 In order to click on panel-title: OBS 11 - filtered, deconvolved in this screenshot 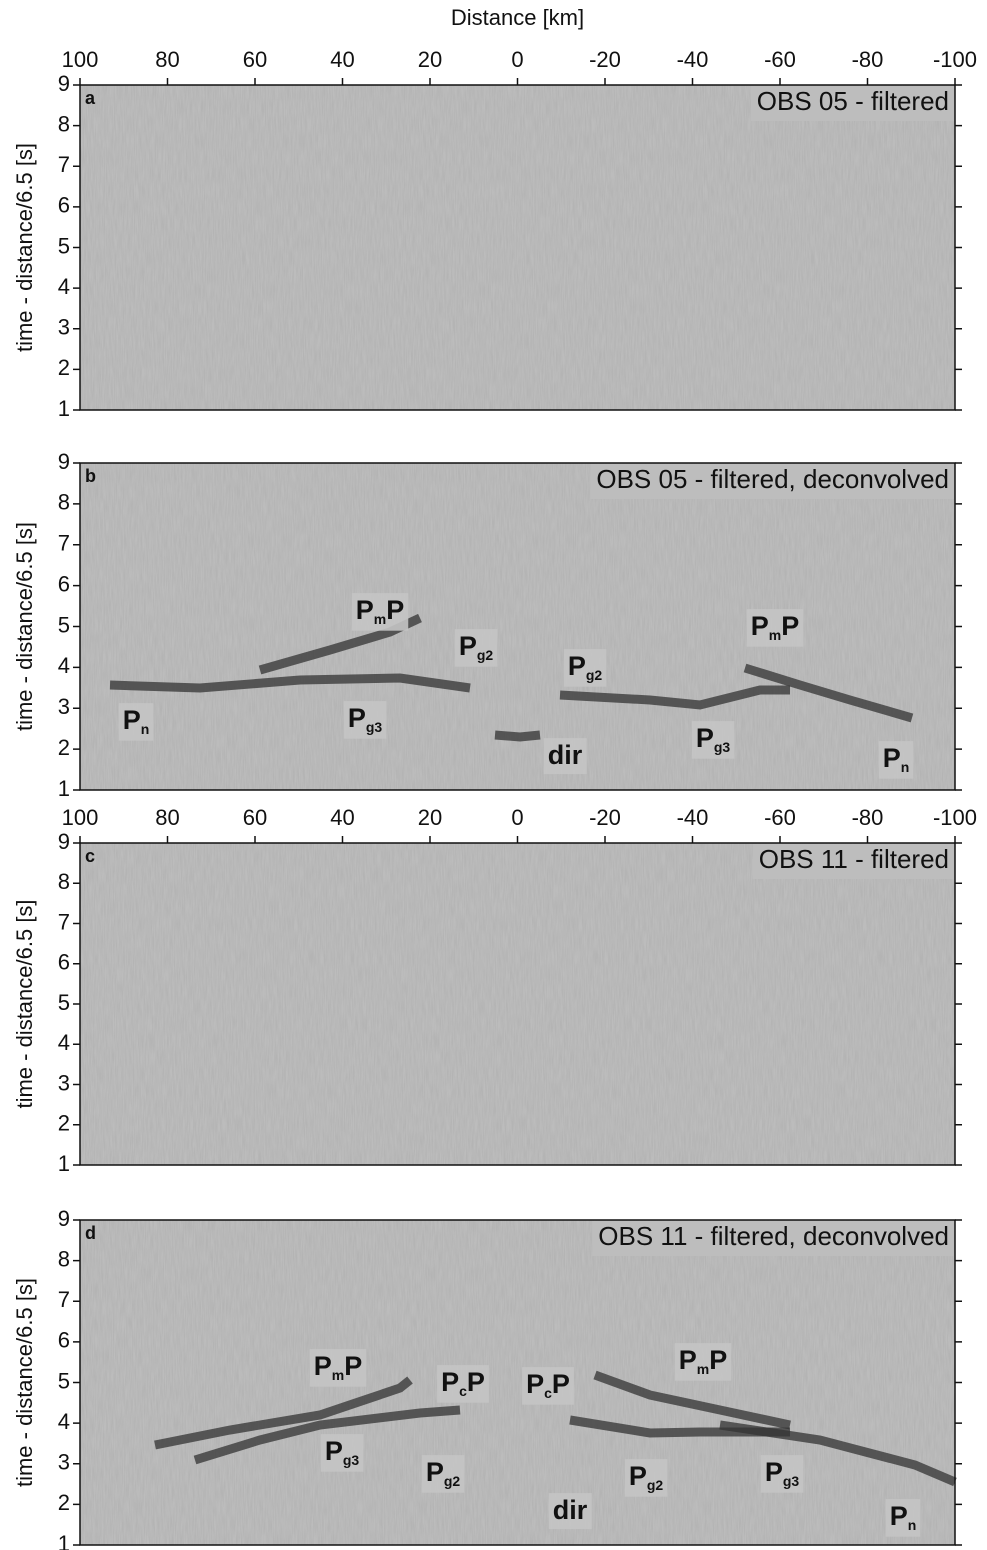, I will do `click(773, 1236)`.